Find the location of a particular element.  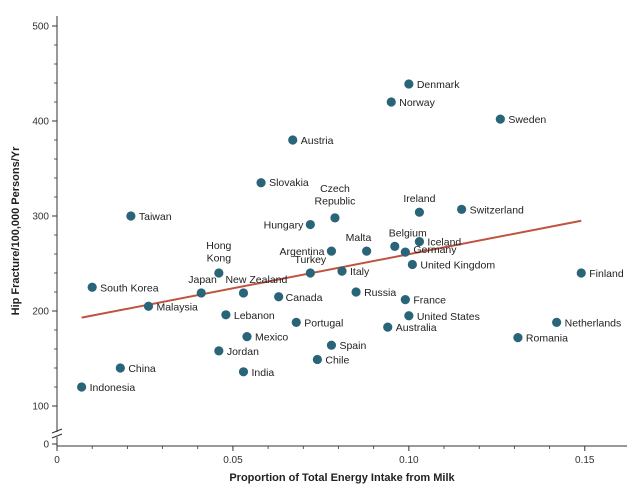

label-united-kingdom: United Kingdom is located at coordinates (457, 265).